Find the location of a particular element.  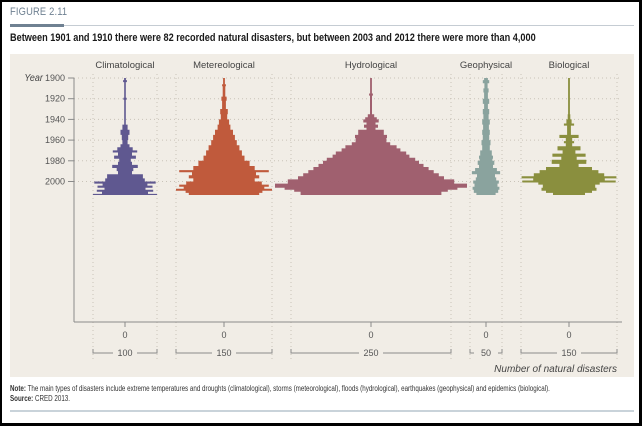

y-tick-label: 1960 is located at coordinates (55, 140).